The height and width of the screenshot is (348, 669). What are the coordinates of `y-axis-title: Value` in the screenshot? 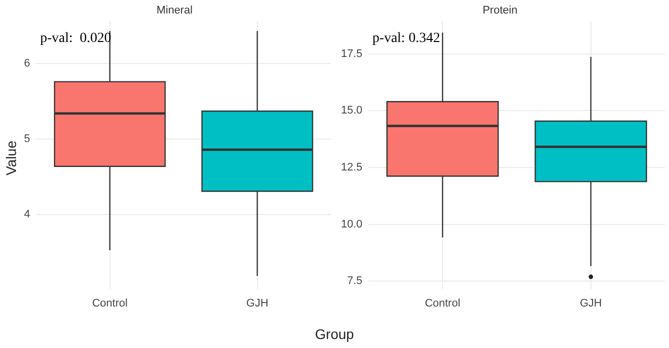 It's located at (11, 159).